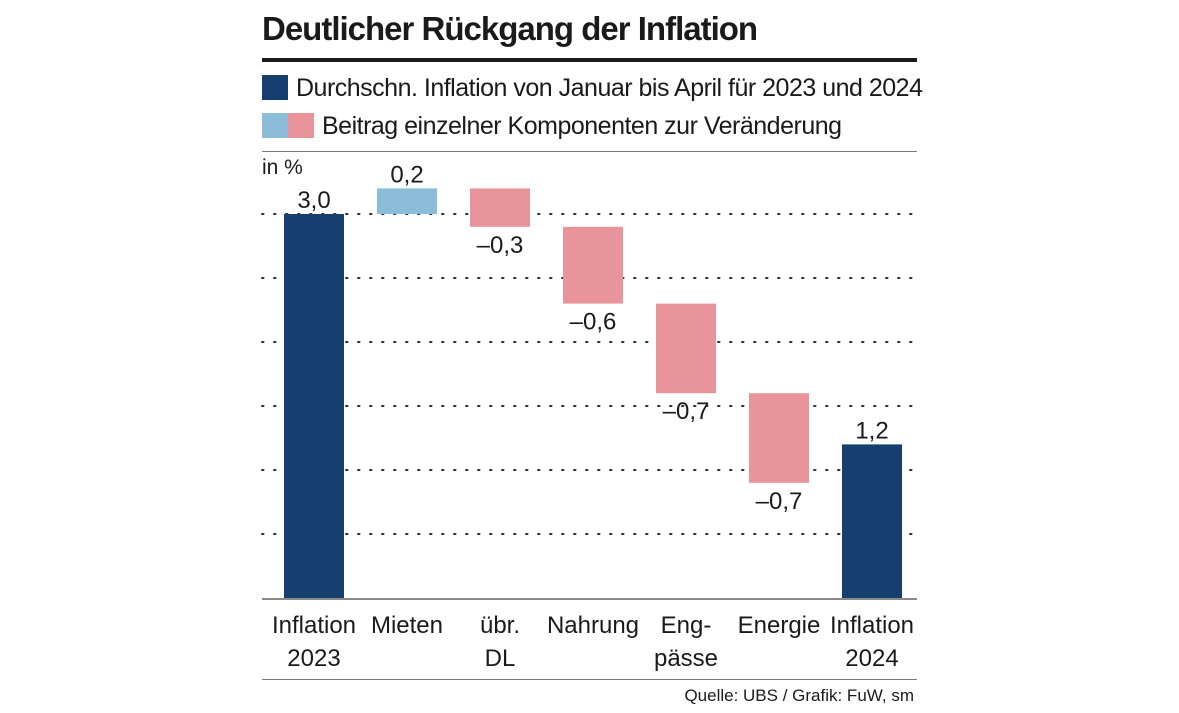 The image size is (1179, 713). Describe the element at coordinates (275, 87) in the screenshot. I see `legend-swatch-total` at that location.